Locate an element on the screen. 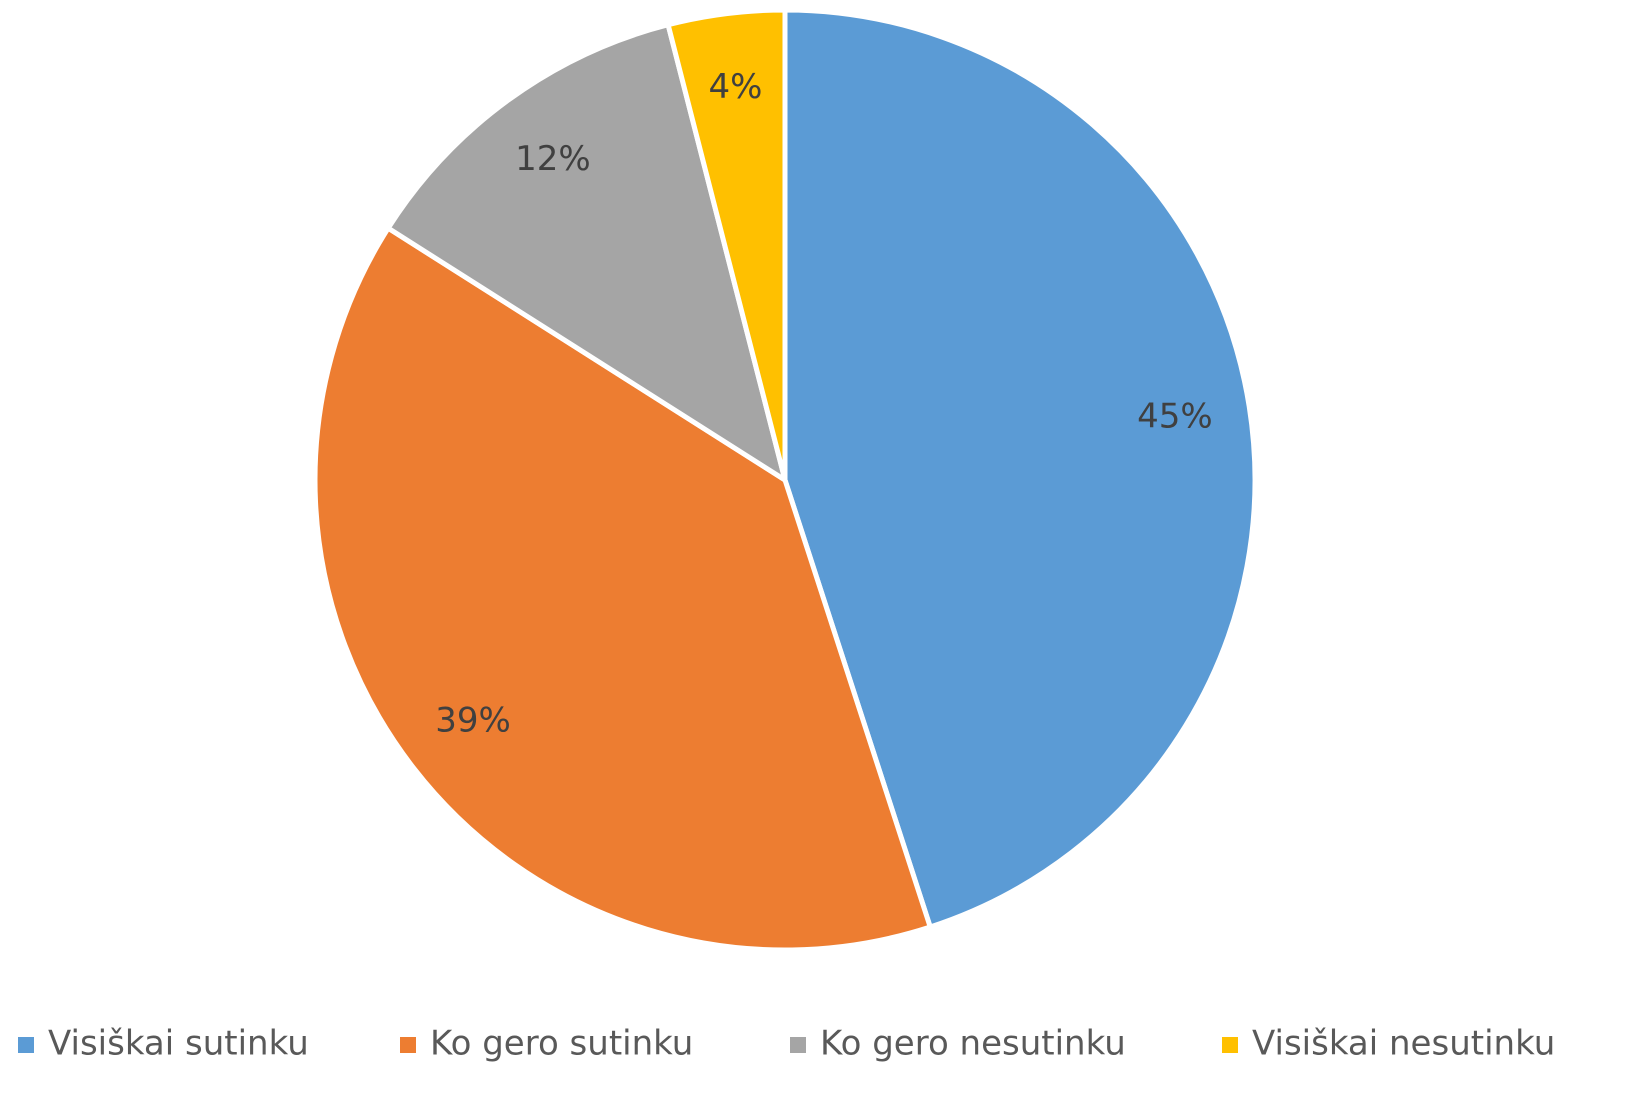  data-label: 12% is located at coordinates (553, 159).